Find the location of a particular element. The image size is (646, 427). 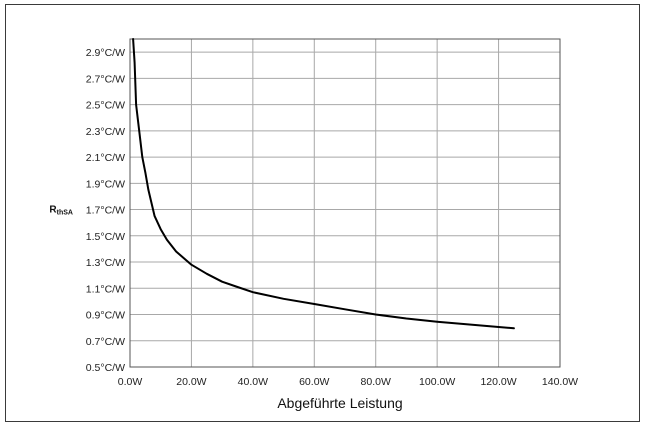

y-axis-title-sub: thSA is located at coordinates (65, 213).